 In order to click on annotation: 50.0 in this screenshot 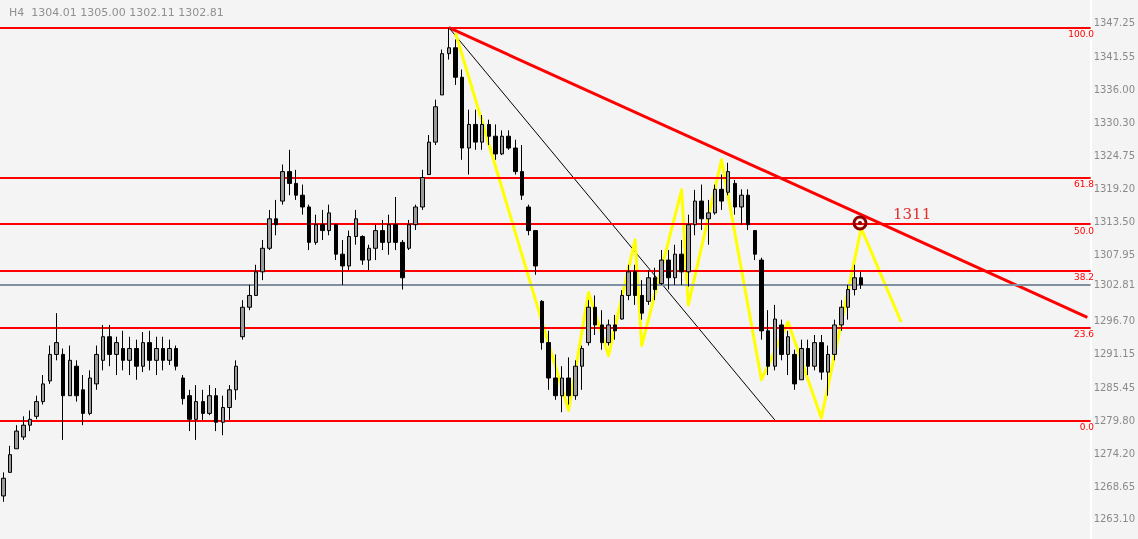, I will do `click(1084, 230)`.